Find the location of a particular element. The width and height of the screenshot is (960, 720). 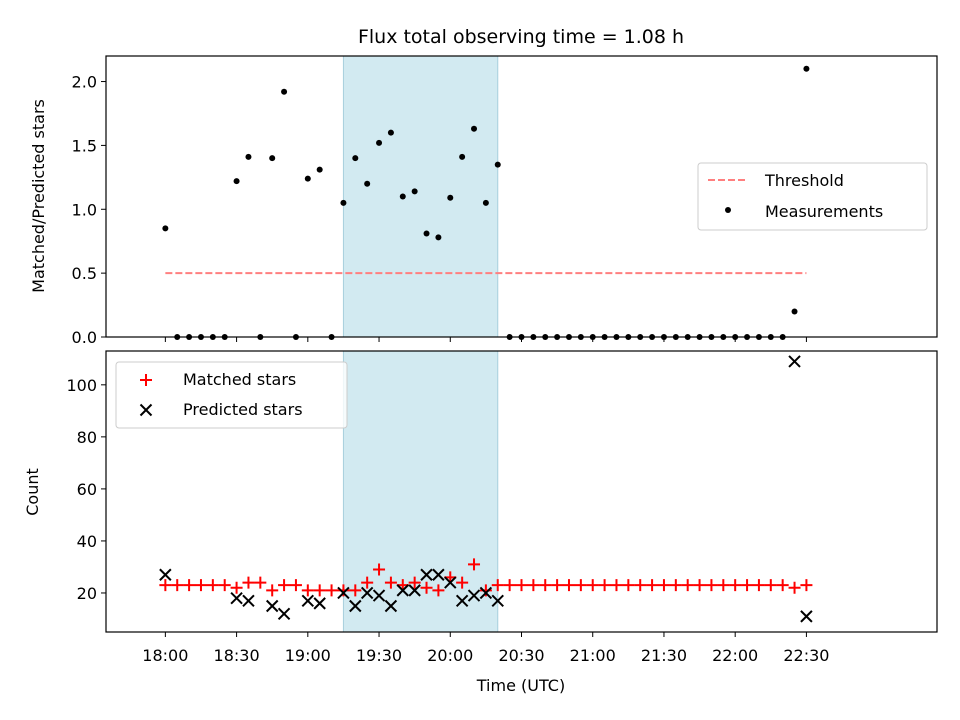

x-tick-label: 19:00 is located at coordinates (308, 655).